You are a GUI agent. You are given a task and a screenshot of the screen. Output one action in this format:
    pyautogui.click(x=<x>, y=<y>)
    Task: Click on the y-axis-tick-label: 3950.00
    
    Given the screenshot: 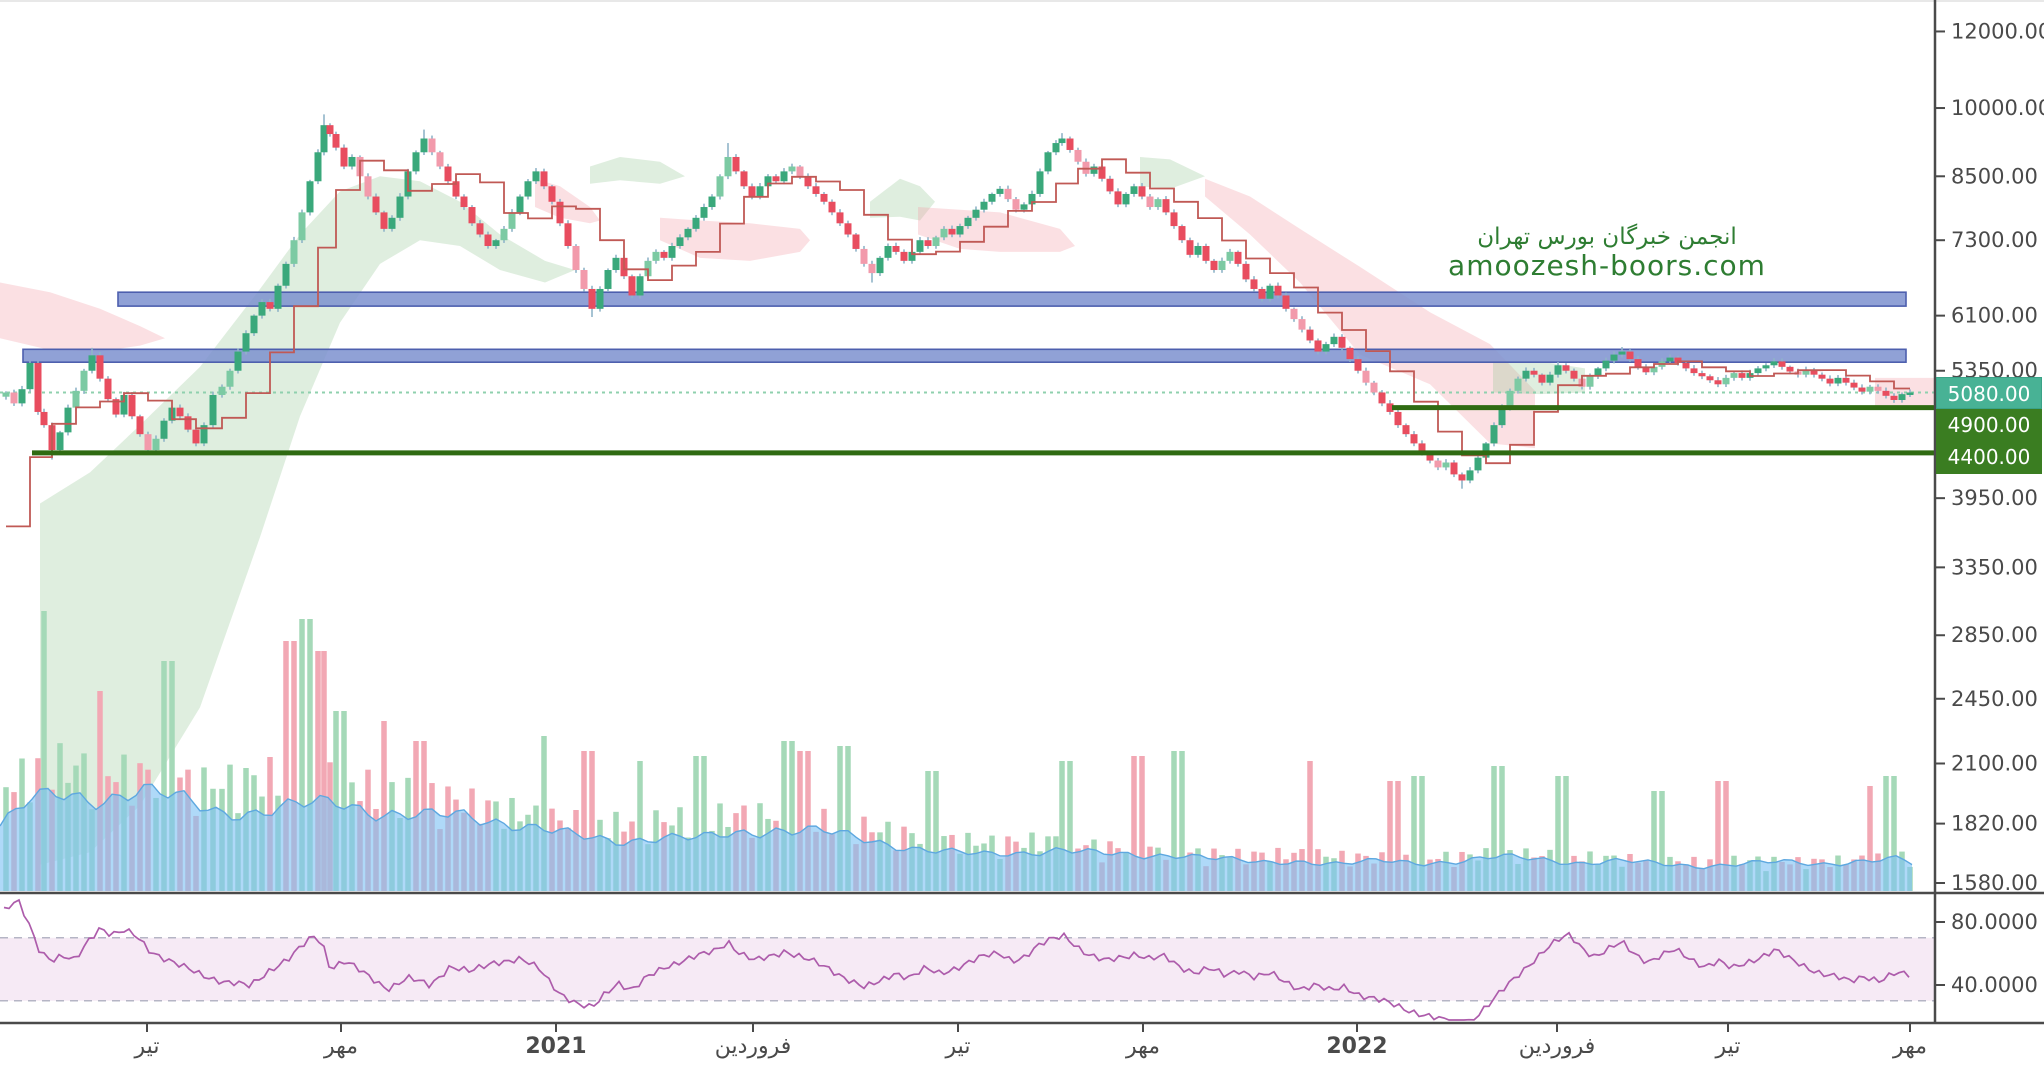 What is the action you would take?
    pyautogui.click(x=1994, y=498)
    